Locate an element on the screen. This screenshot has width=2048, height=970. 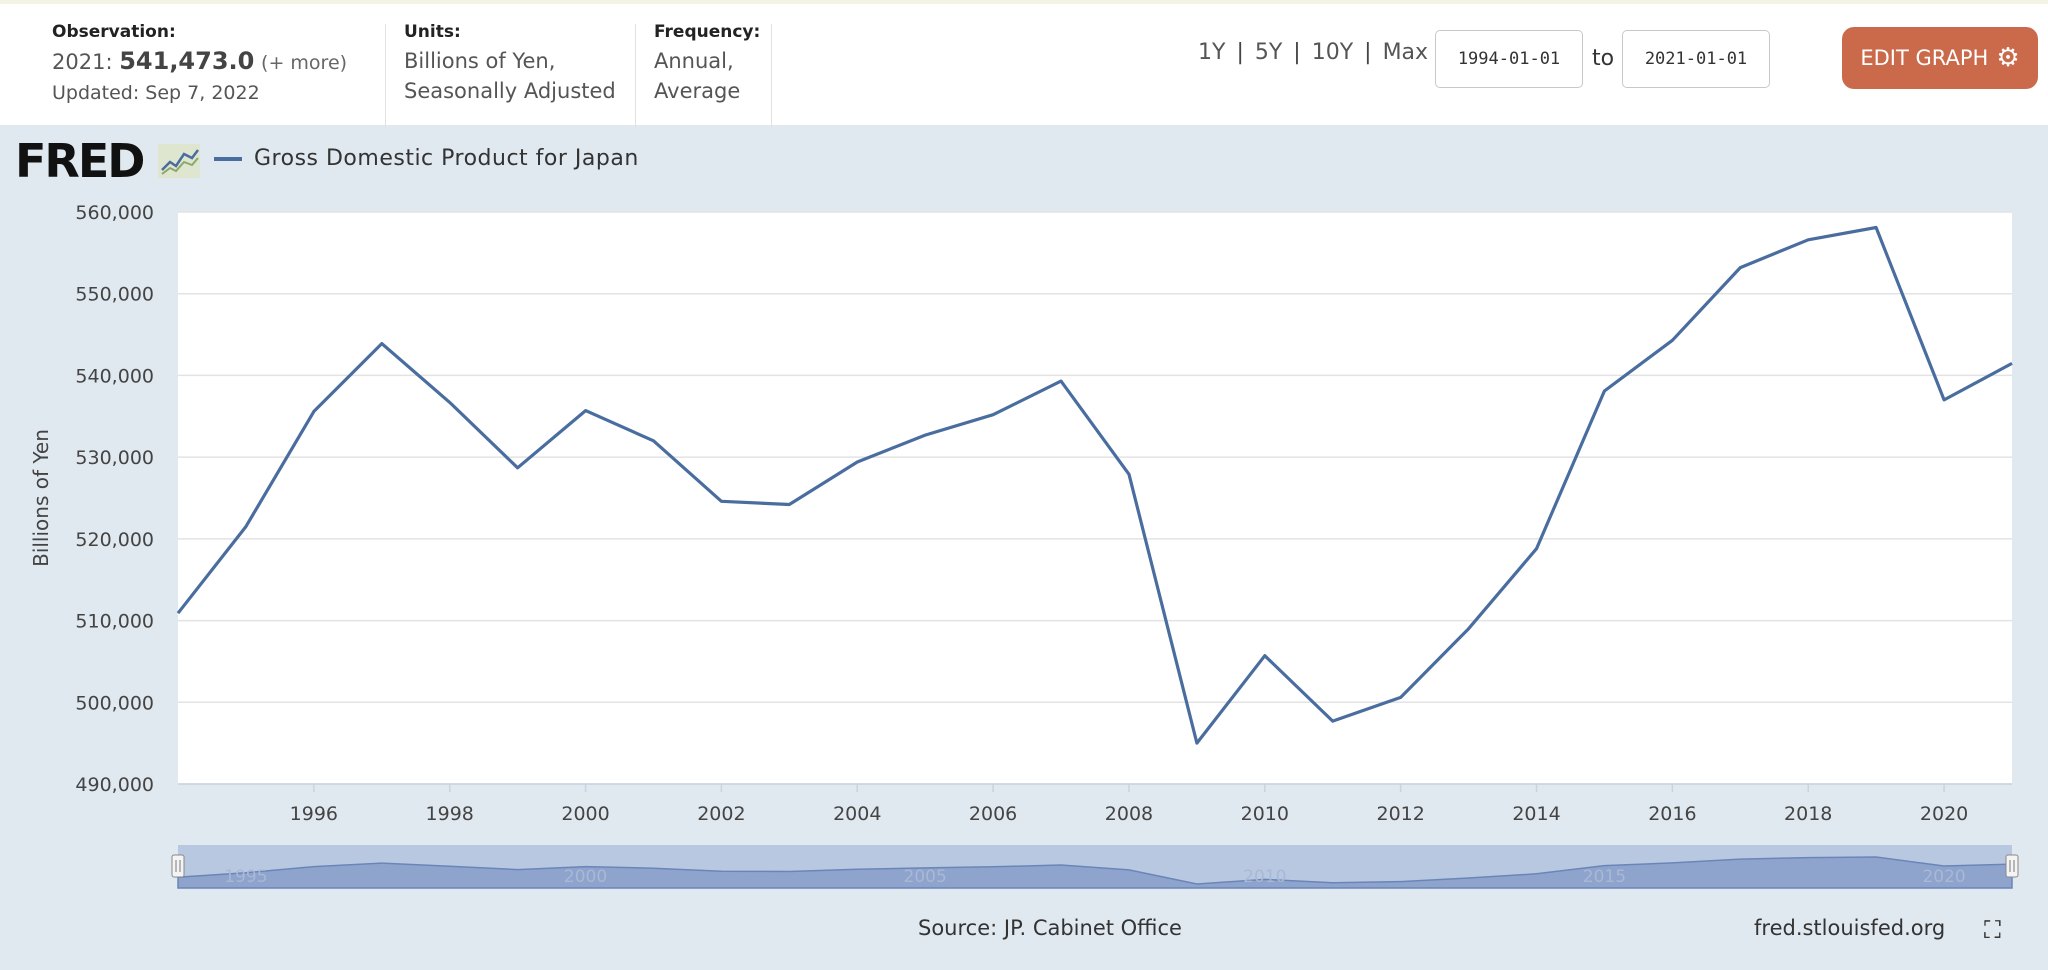
x-tick-label: 2006 is located at coordinates (993, 814).